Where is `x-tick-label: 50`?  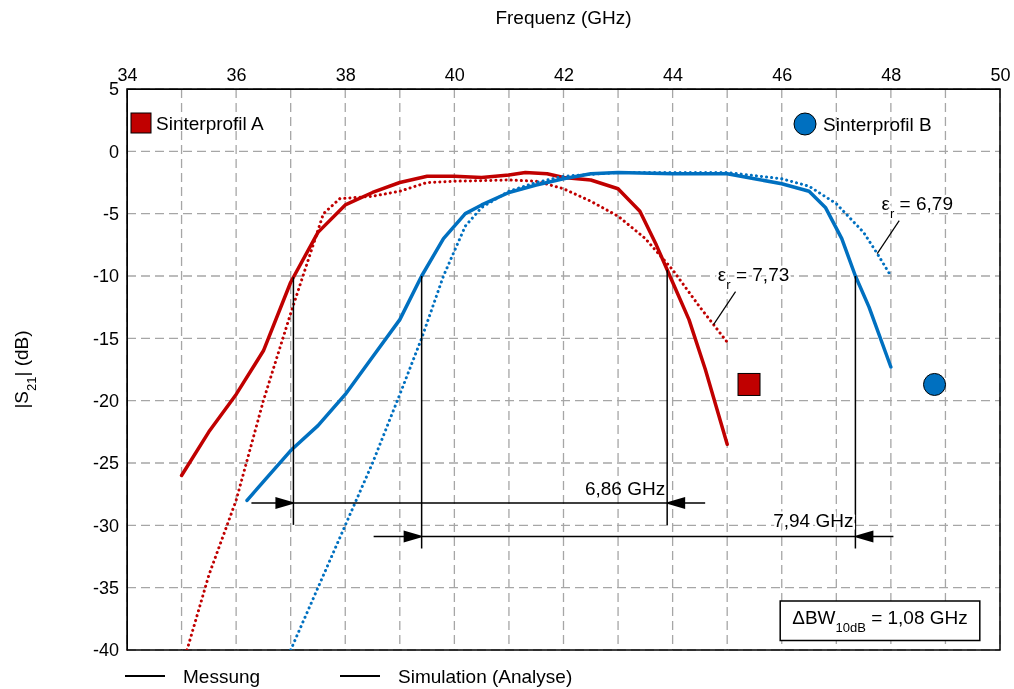 x-tick-label: 50 is located at coordinates (1000, 75).